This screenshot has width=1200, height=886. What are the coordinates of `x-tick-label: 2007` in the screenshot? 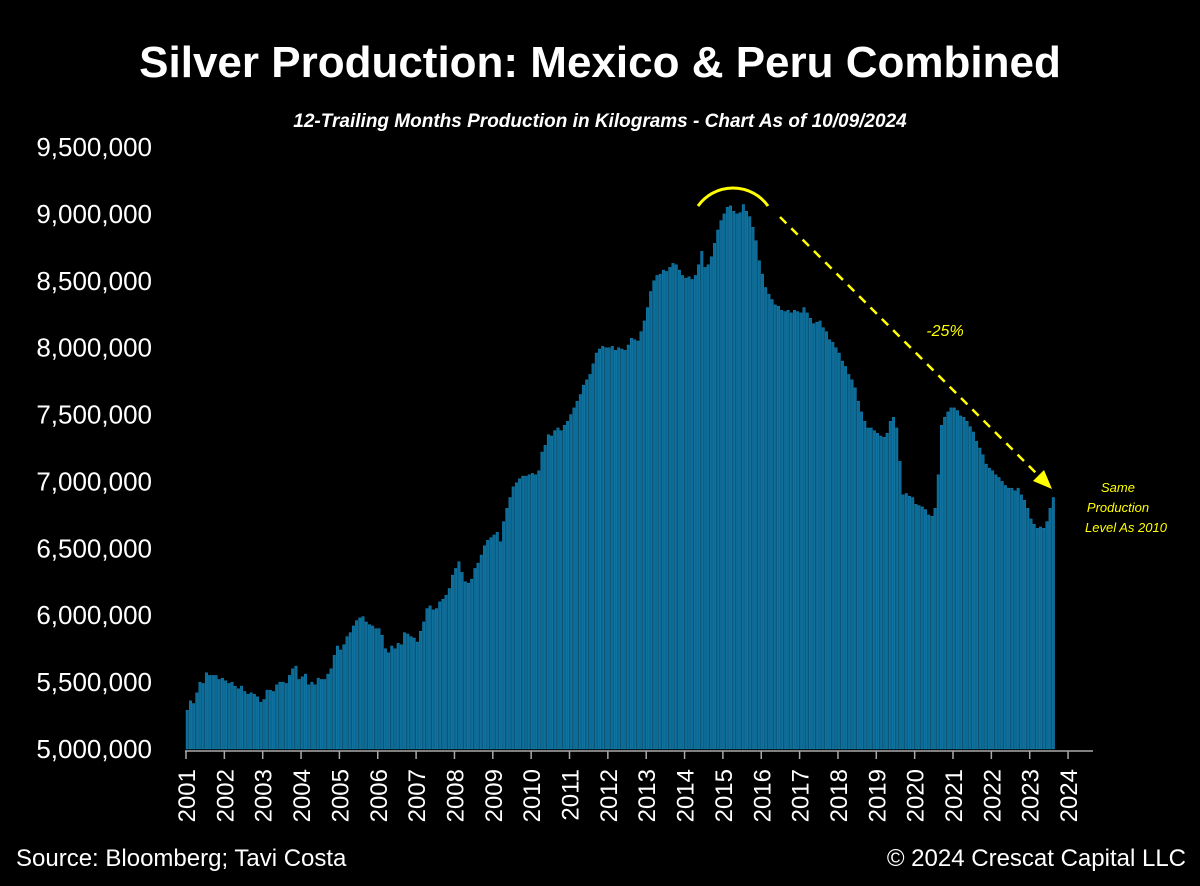 It's located at (417, 795).